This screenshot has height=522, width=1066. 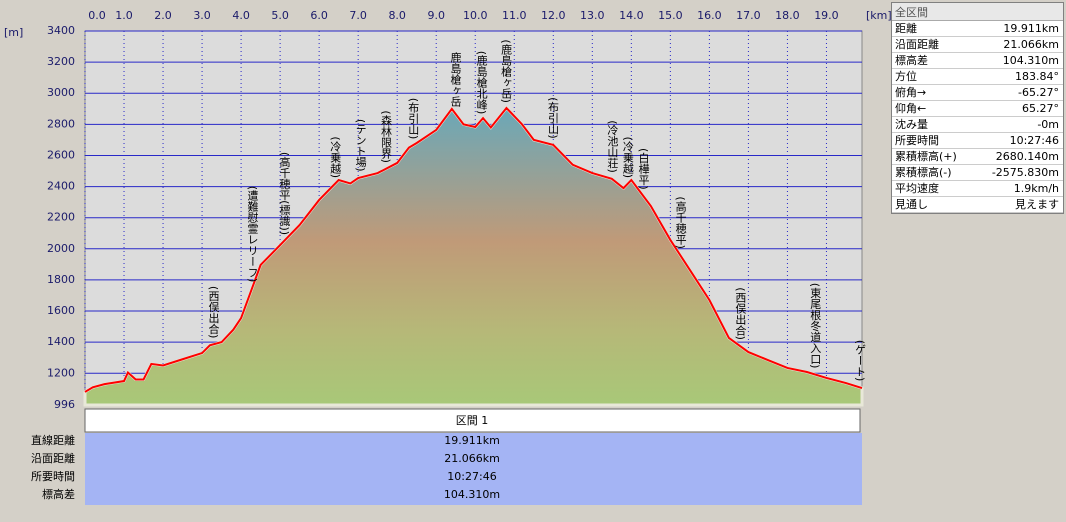 What do you see at coordinates (61, 123) in the screenshot?
I see `y-tick-label: 2800` at bounding box center [61, 123].